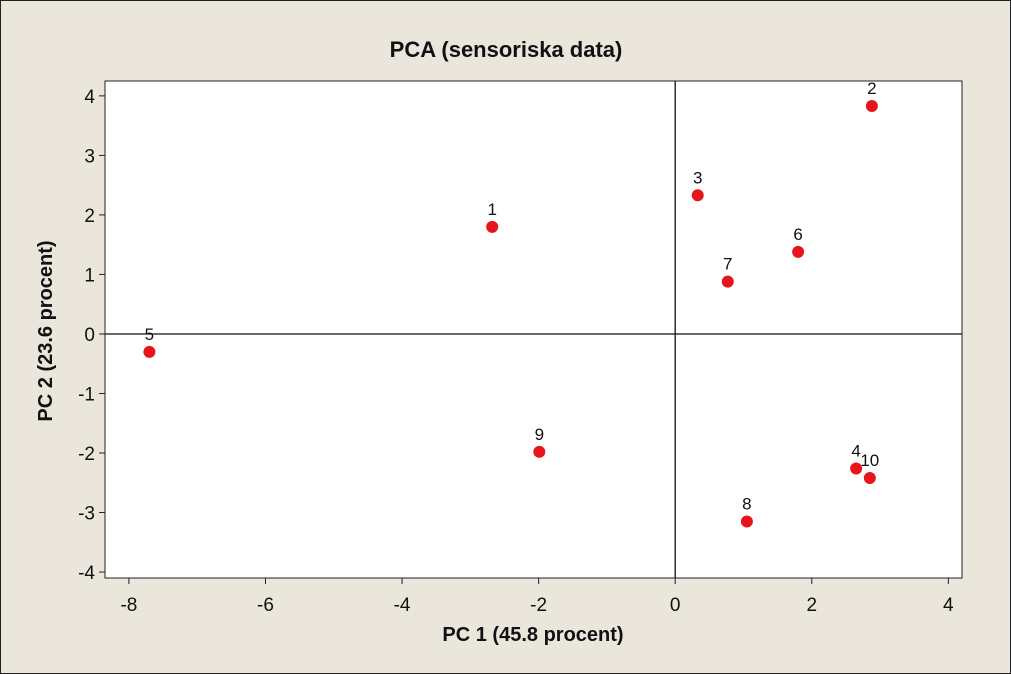  I want to click on y-tick-label: 1, so click(89, 275).